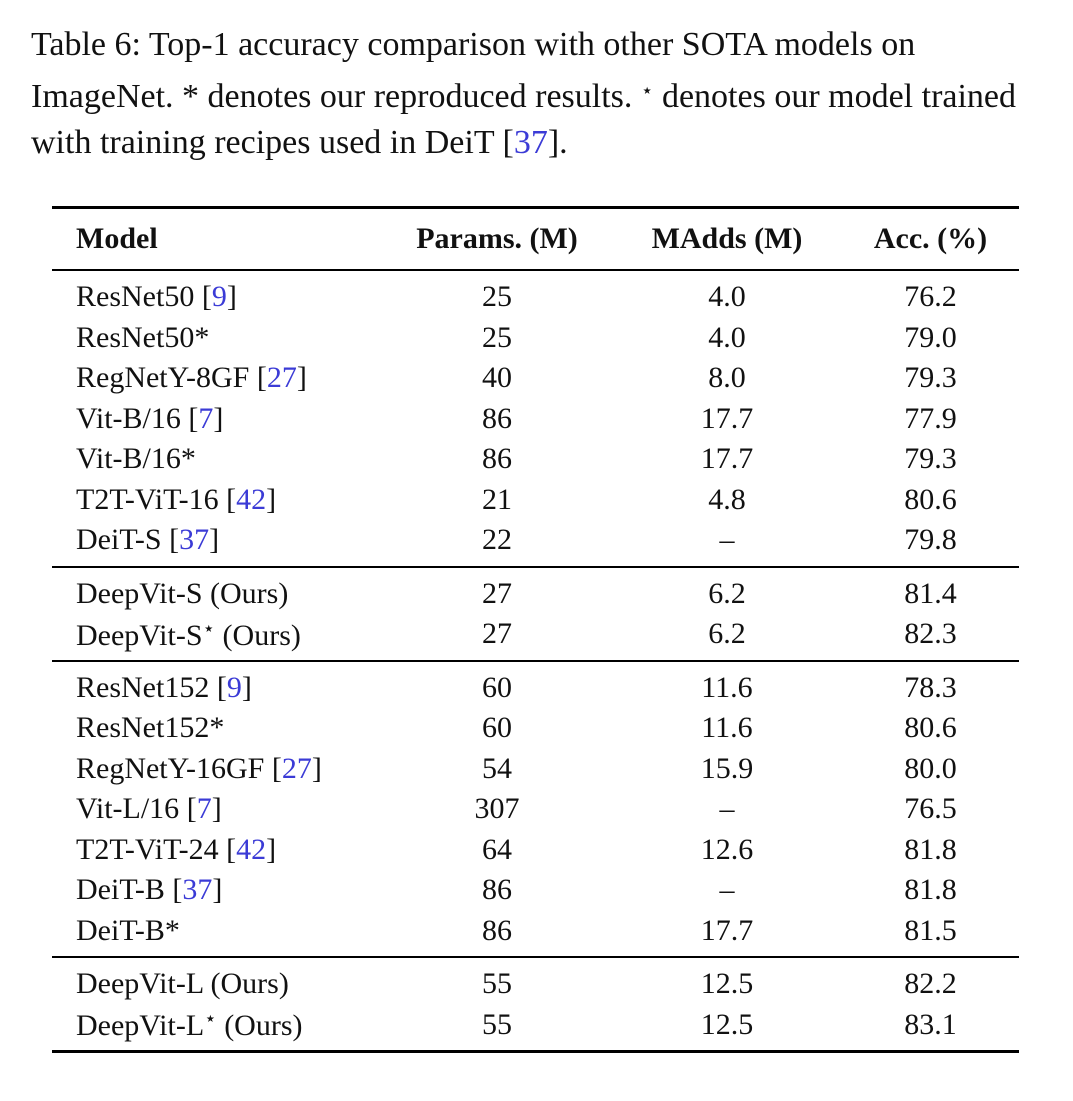 Image resolution: width=1073 pixels, height=1101 pixels. What do you see at coordinates (535, 931) in the screenshot?
I see `table-row: DeiT-B* 86 17.7 81.5` at bounding box center [535, 931].